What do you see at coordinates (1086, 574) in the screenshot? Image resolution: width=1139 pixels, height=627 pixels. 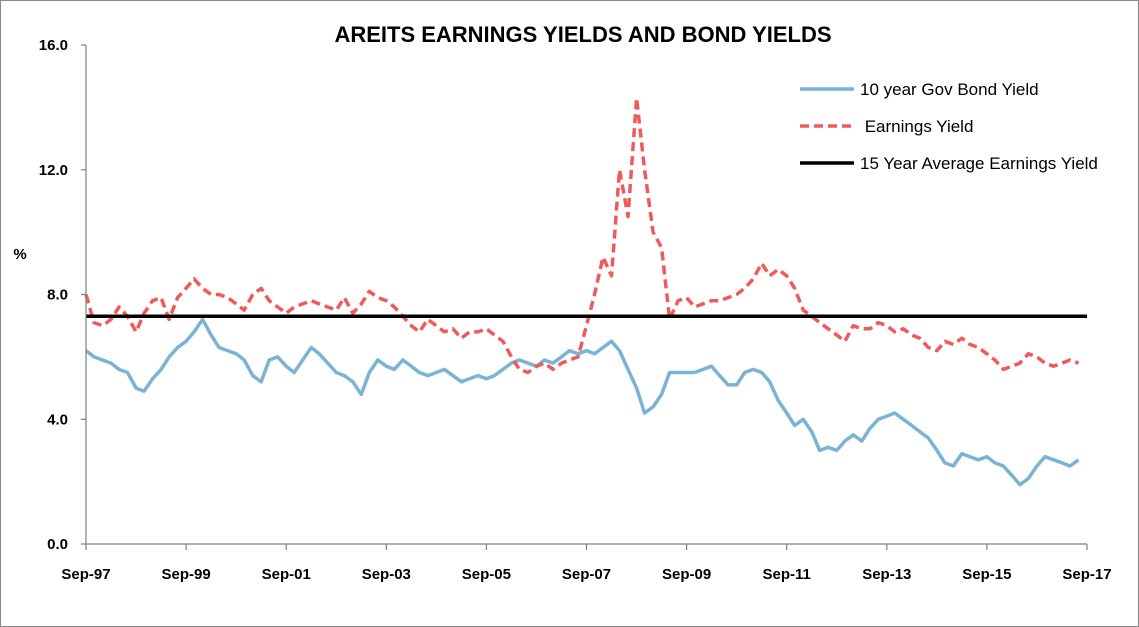 I see `x-tick-label: Sep-17` at bounding box center [1086, 574].